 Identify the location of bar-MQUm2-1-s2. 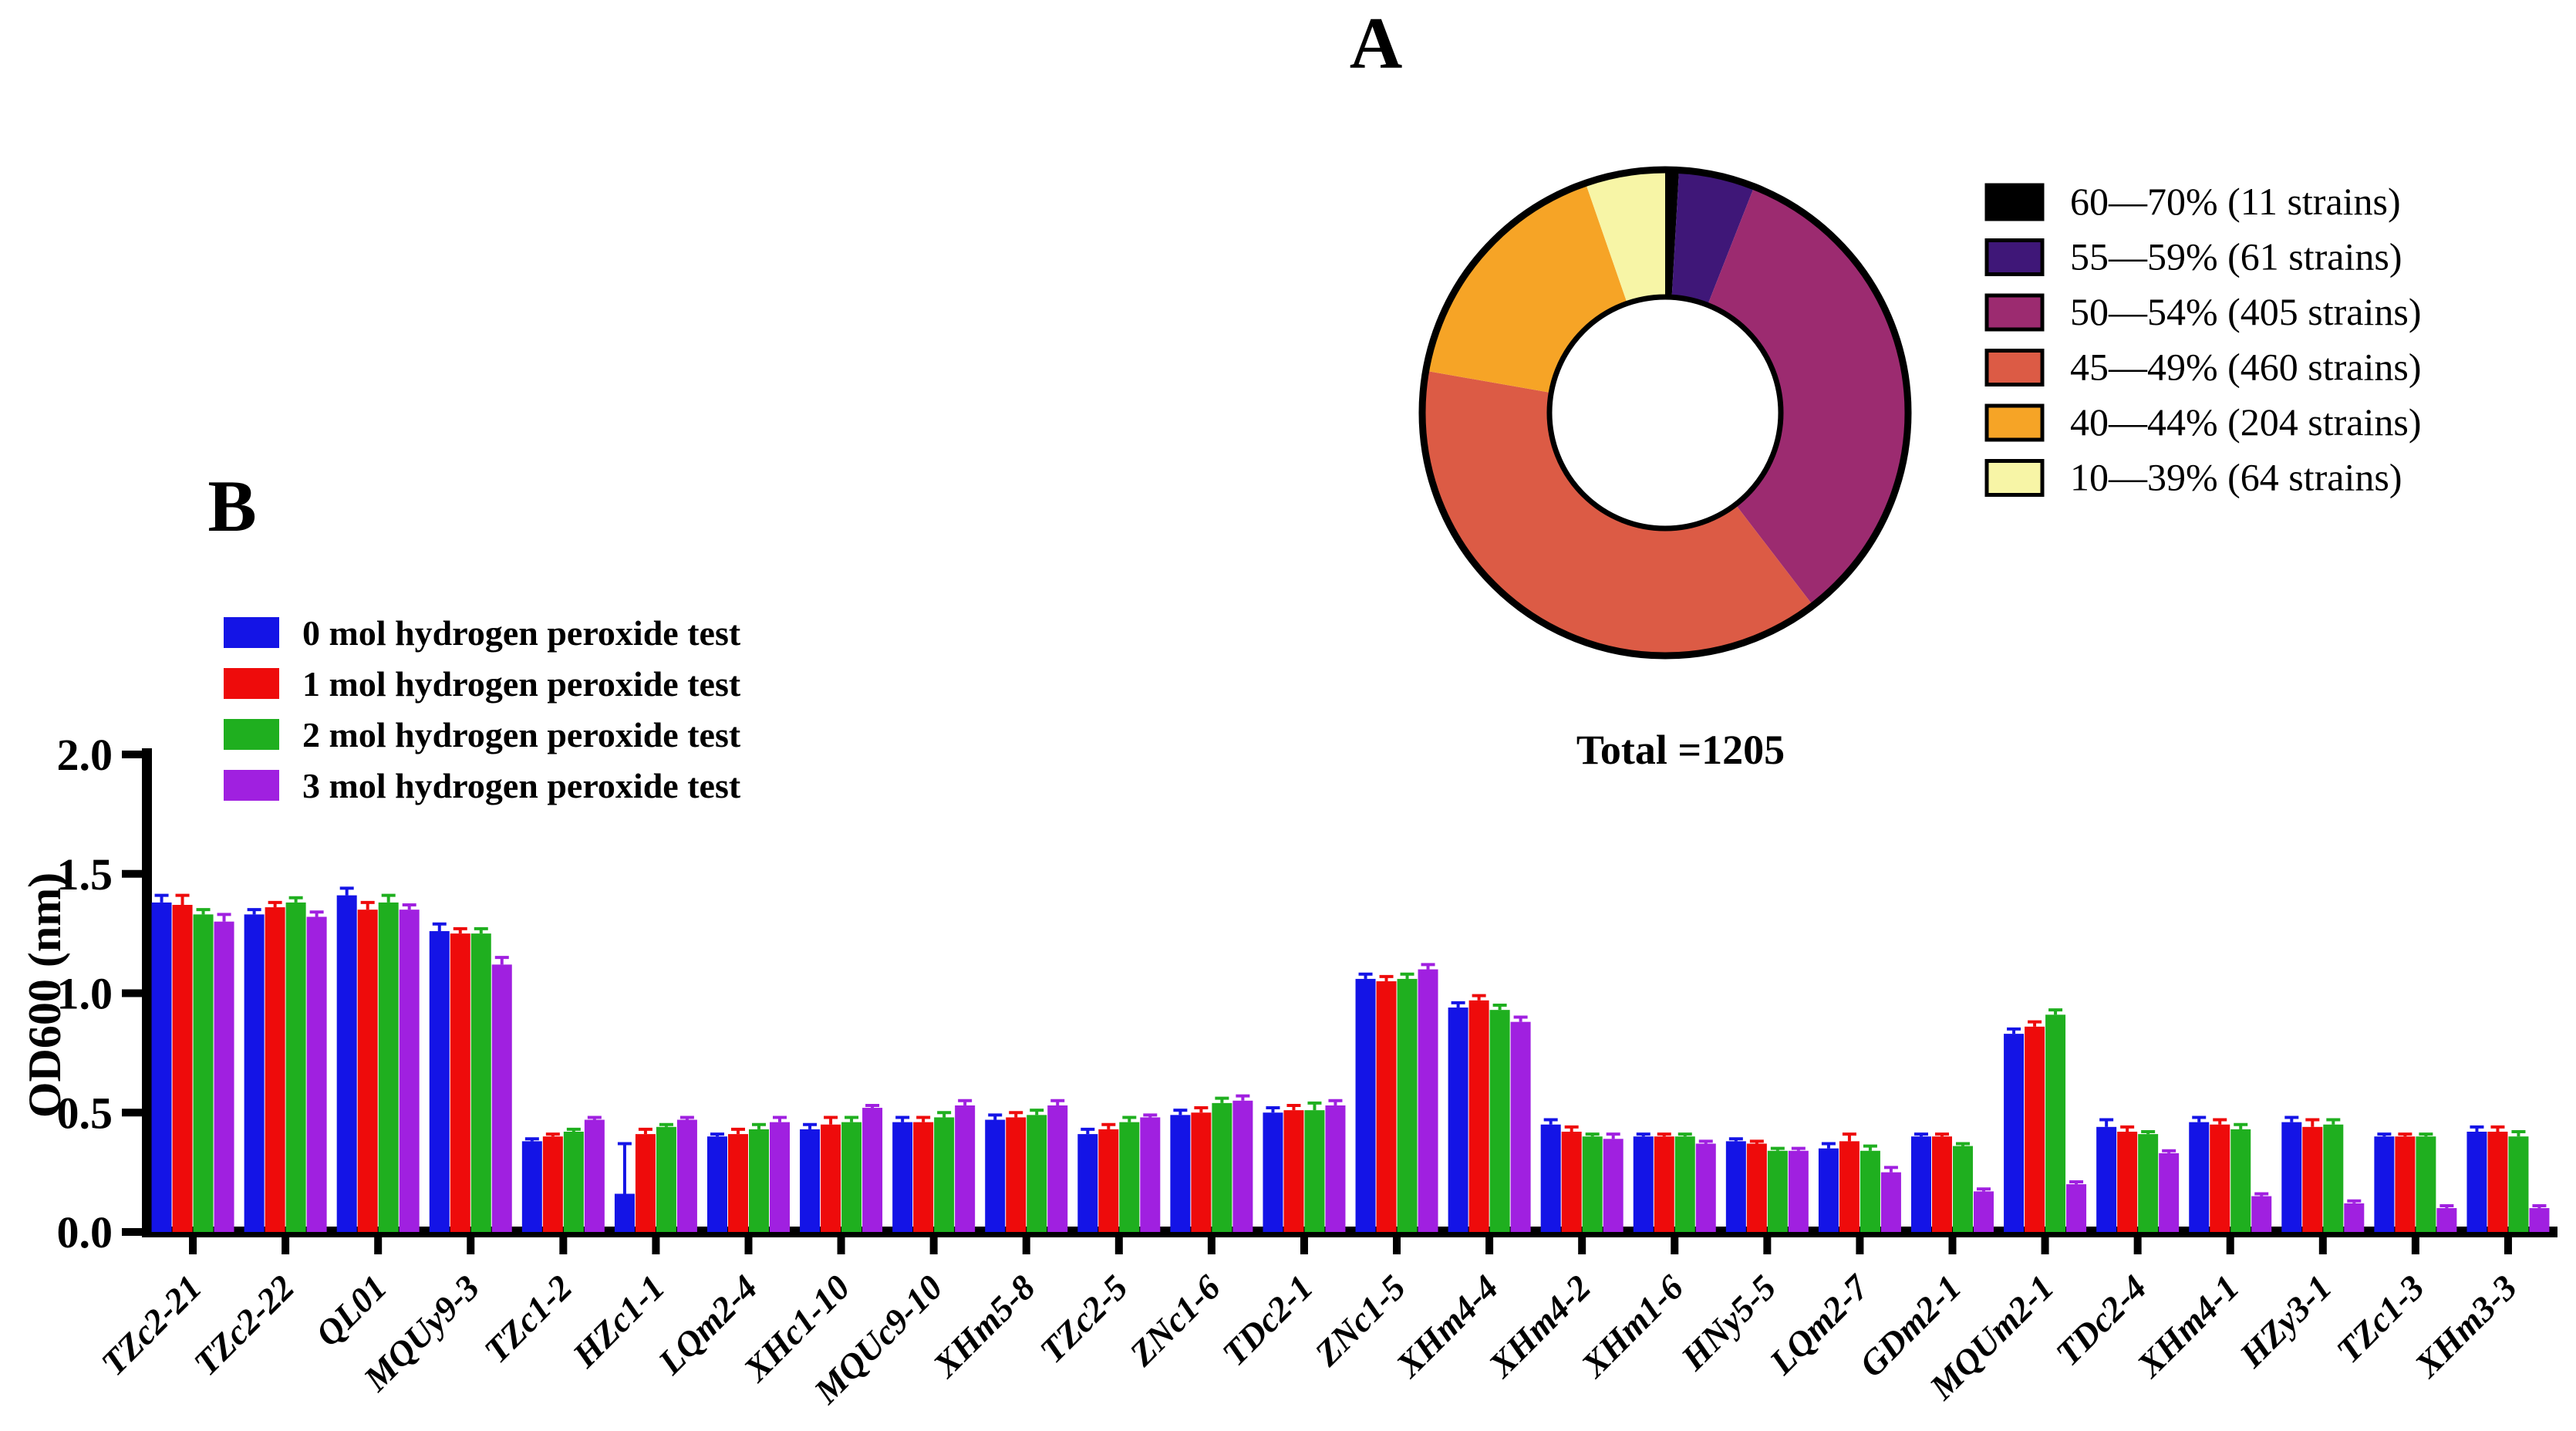
(2055, 1123).